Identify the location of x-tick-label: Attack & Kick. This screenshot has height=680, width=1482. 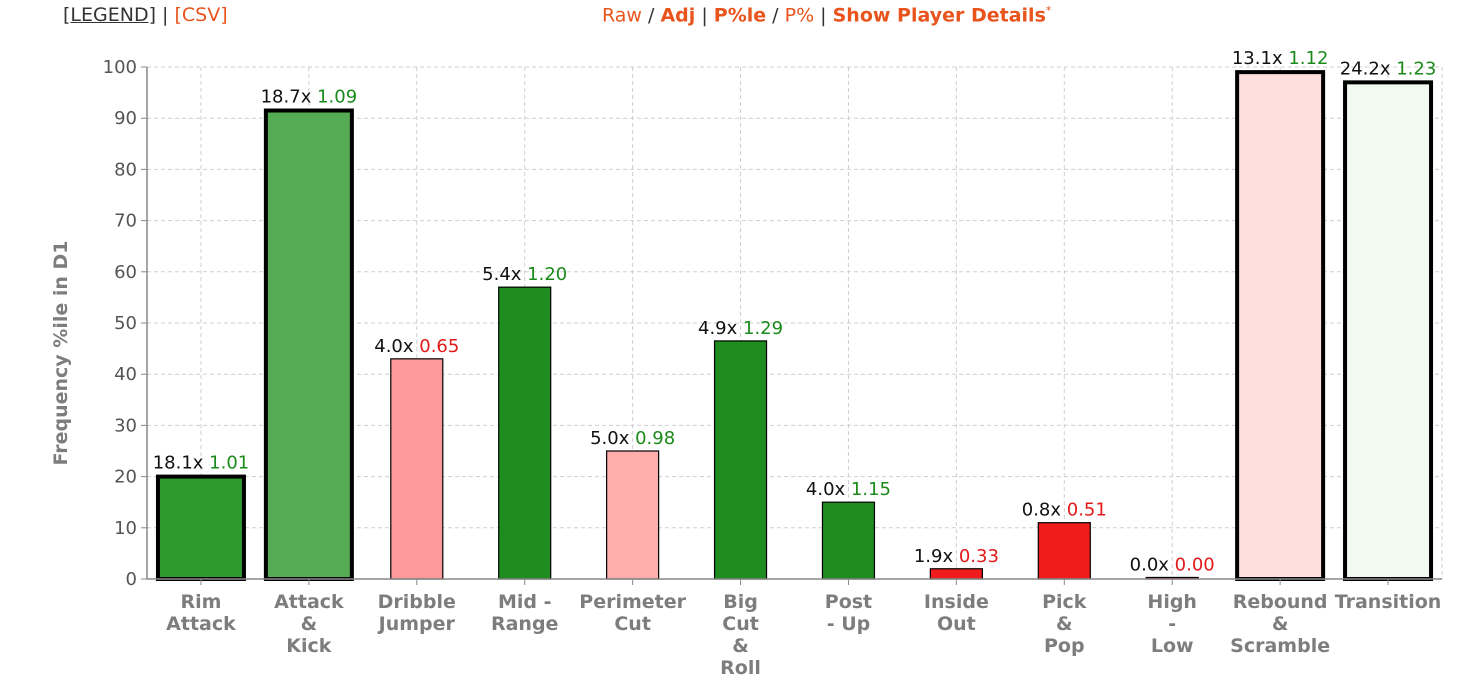
(309, 624).